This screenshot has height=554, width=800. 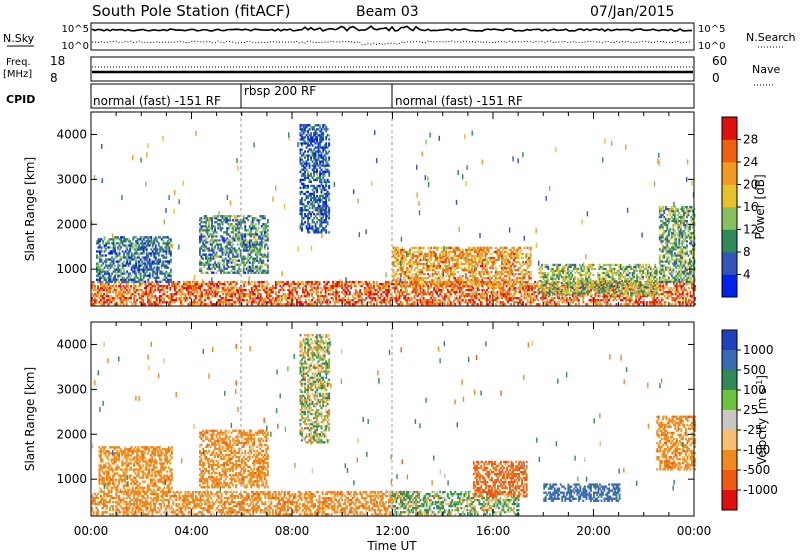 I want to click on nsearch-label: N.Search, so click(x=771, y=37).